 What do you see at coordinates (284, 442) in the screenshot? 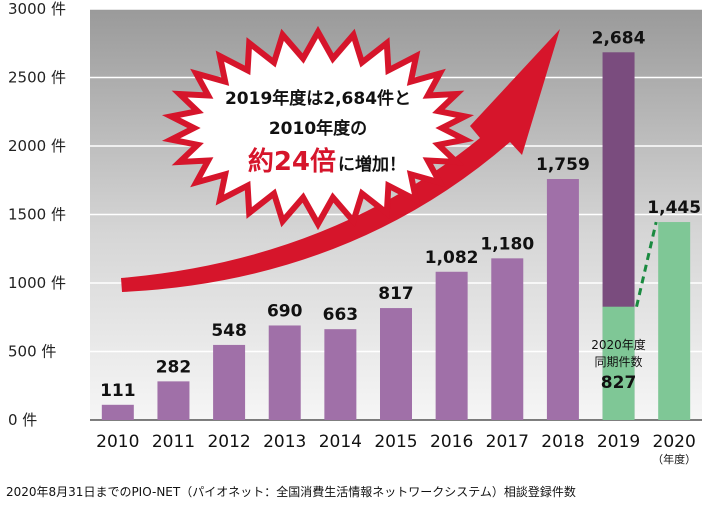
I see `x-tick-label: 2013` at bounding box center [284, 442].